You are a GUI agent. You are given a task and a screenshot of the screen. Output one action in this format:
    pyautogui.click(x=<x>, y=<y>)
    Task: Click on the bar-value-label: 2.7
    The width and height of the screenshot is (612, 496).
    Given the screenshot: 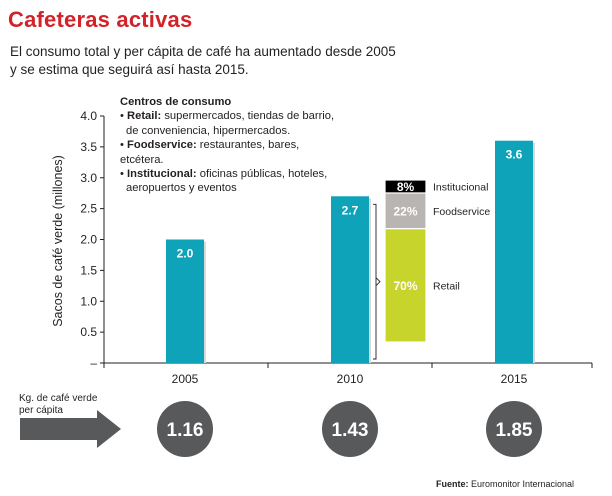 What is the action you would take?
    pyautogui.click(x=350, y=210)
    